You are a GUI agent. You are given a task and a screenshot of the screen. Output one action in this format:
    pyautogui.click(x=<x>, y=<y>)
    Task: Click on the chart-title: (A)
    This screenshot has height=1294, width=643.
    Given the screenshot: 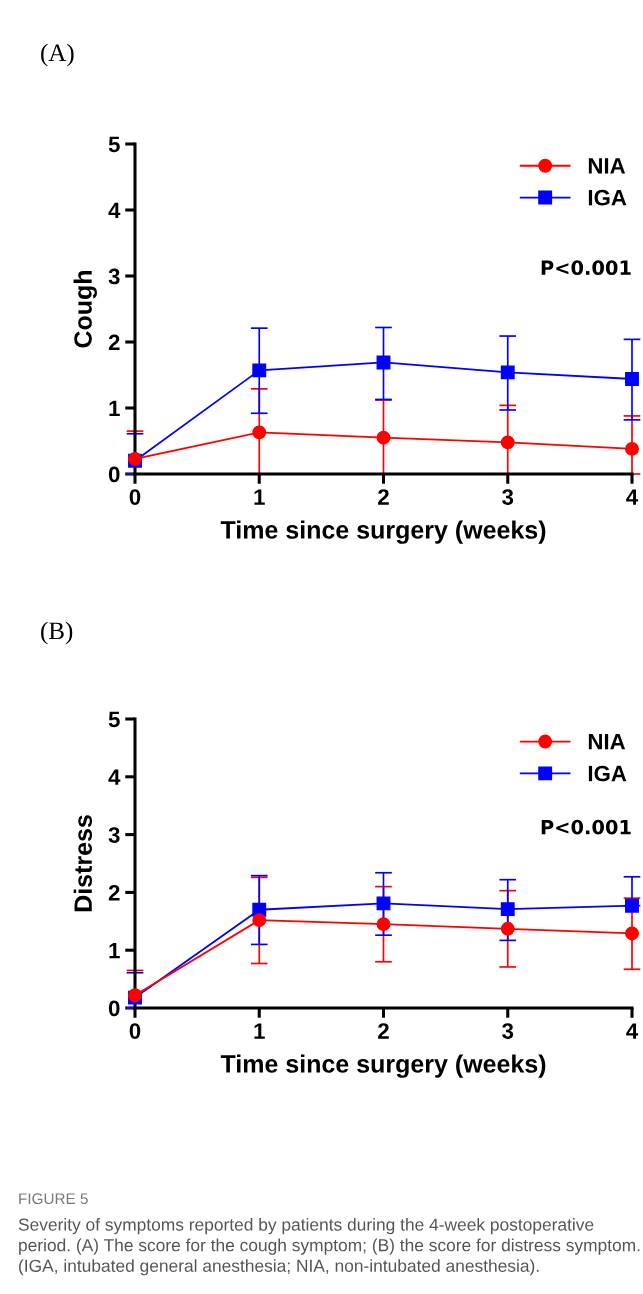 What is the action you would take?
    pyautogui.click(x=57, y=55)
    